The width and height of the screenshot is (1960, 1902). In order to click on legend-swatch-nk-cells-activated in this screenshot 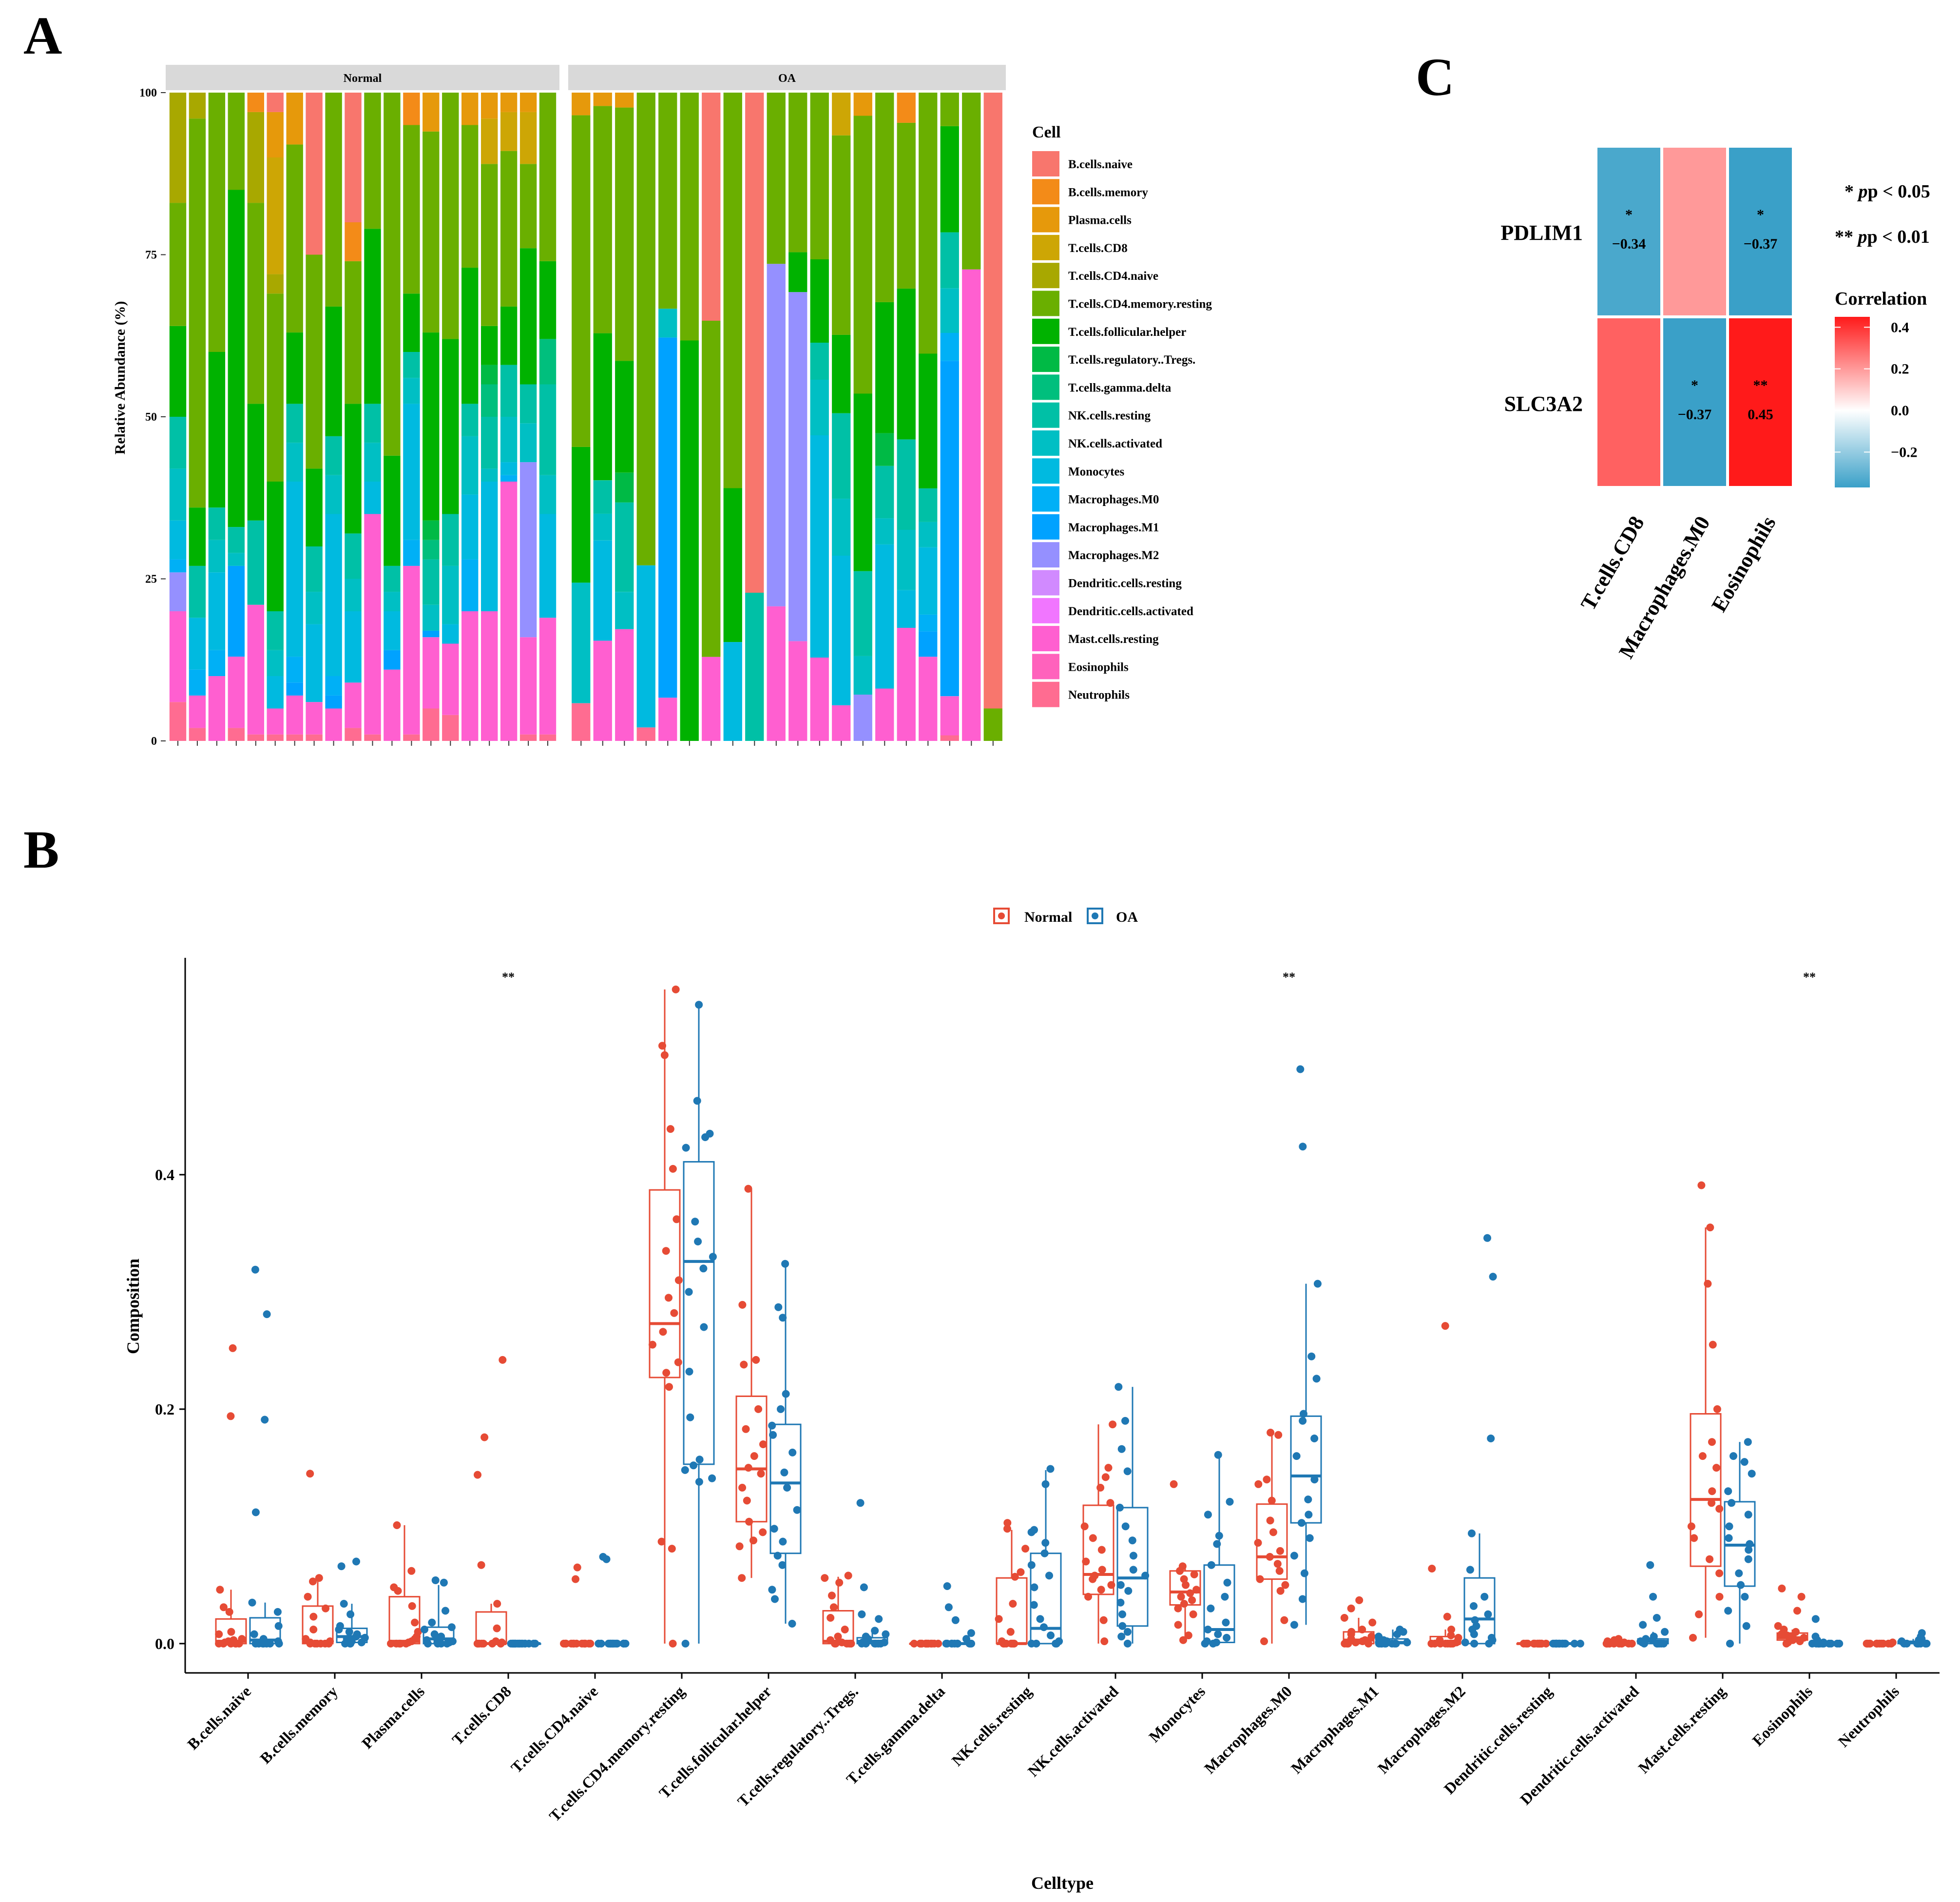, I will do `click(1045, 443)`.